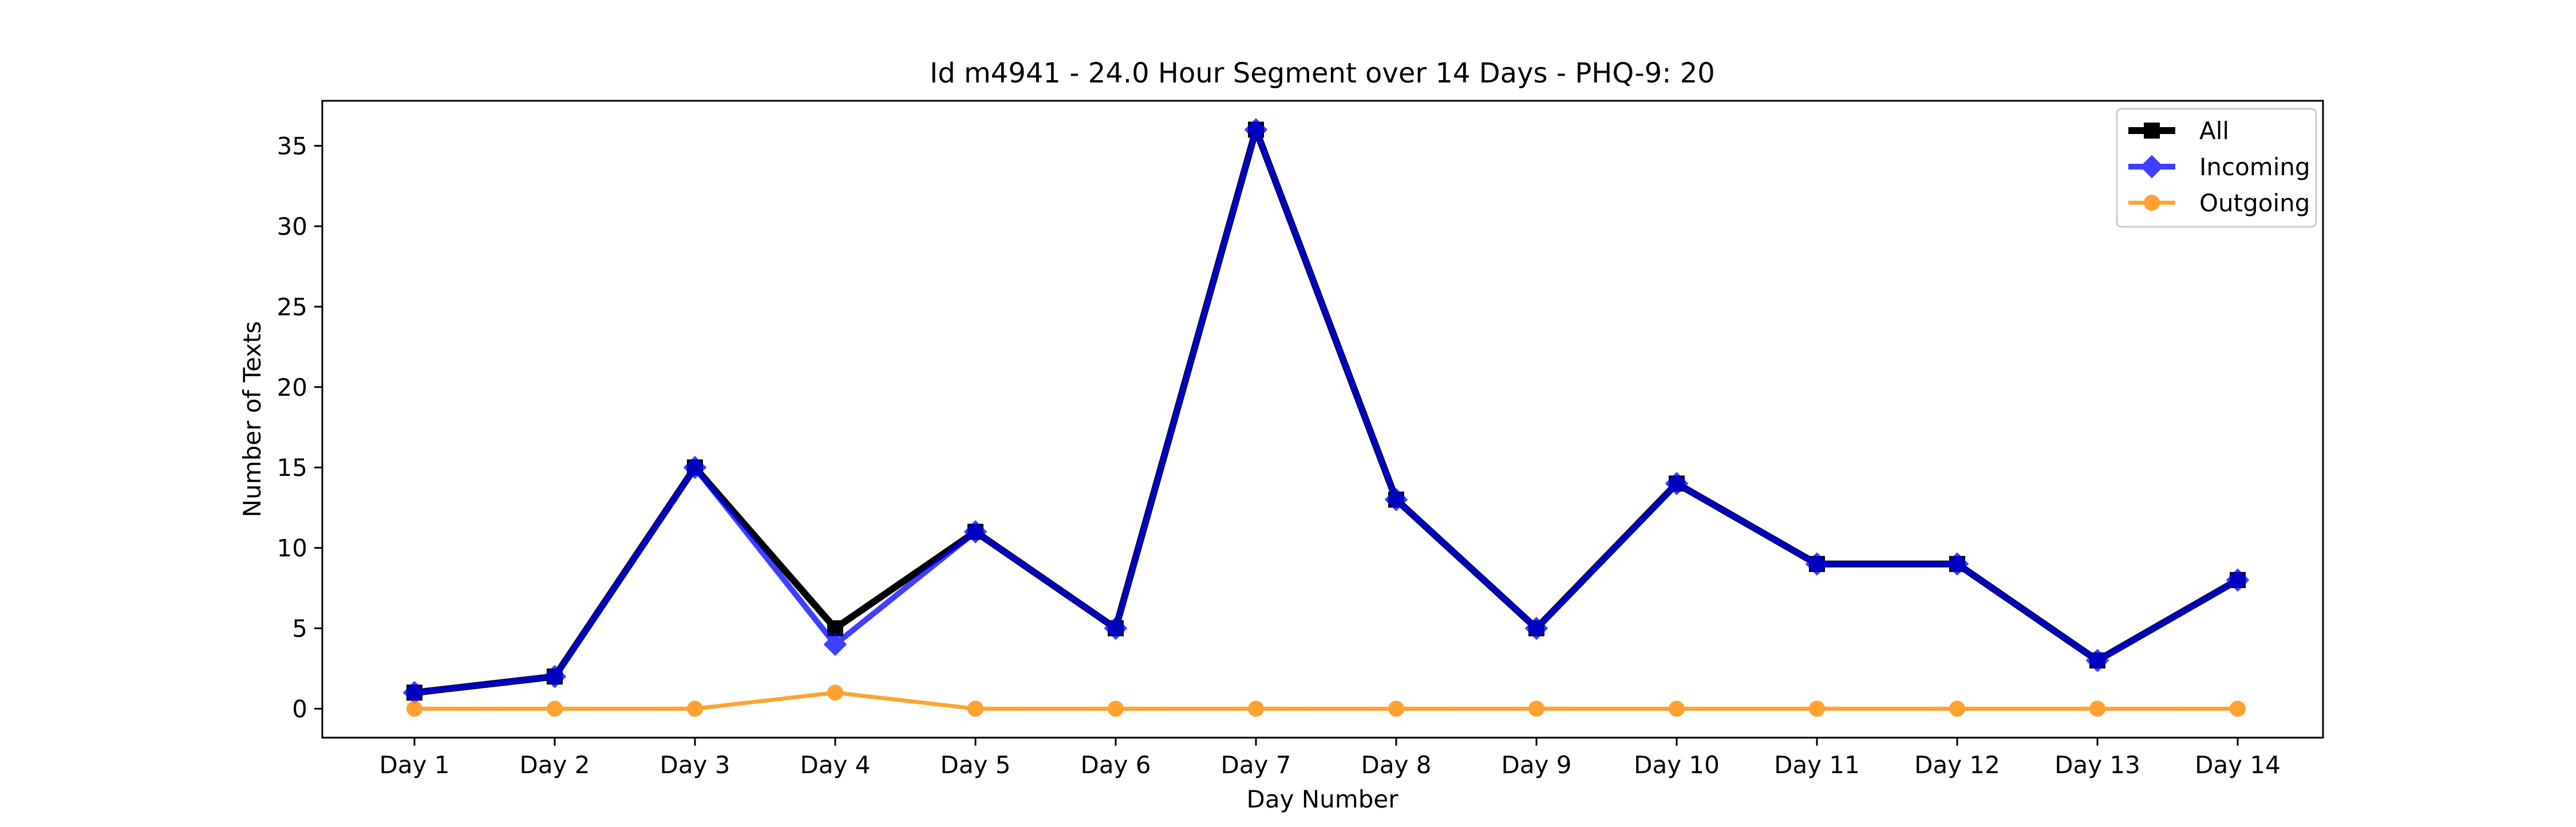 This screenshot has width=2576, height=827. Describe the element at coordinates (292, 548) in the screenshot. I see `y-tick-label: 10` at that location.